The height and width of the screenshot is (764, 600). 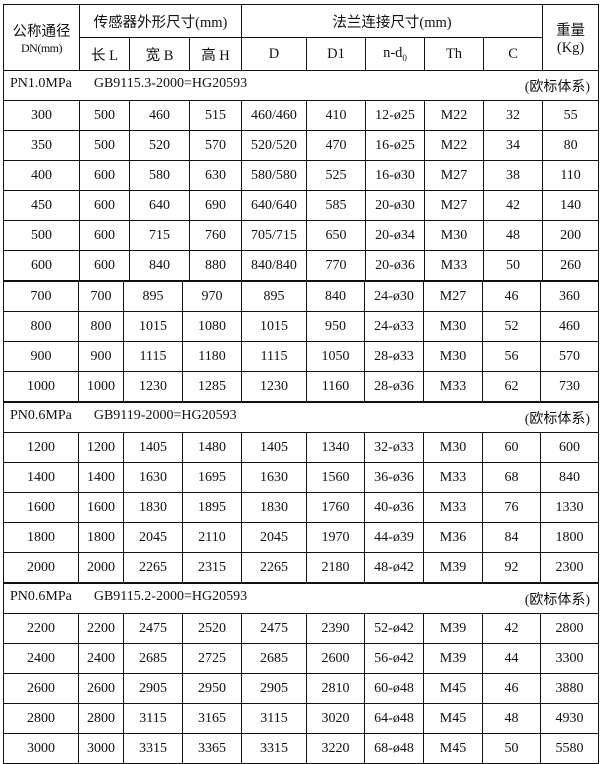 I want to click on table-cell: 2300, so click(x=569, y=567).